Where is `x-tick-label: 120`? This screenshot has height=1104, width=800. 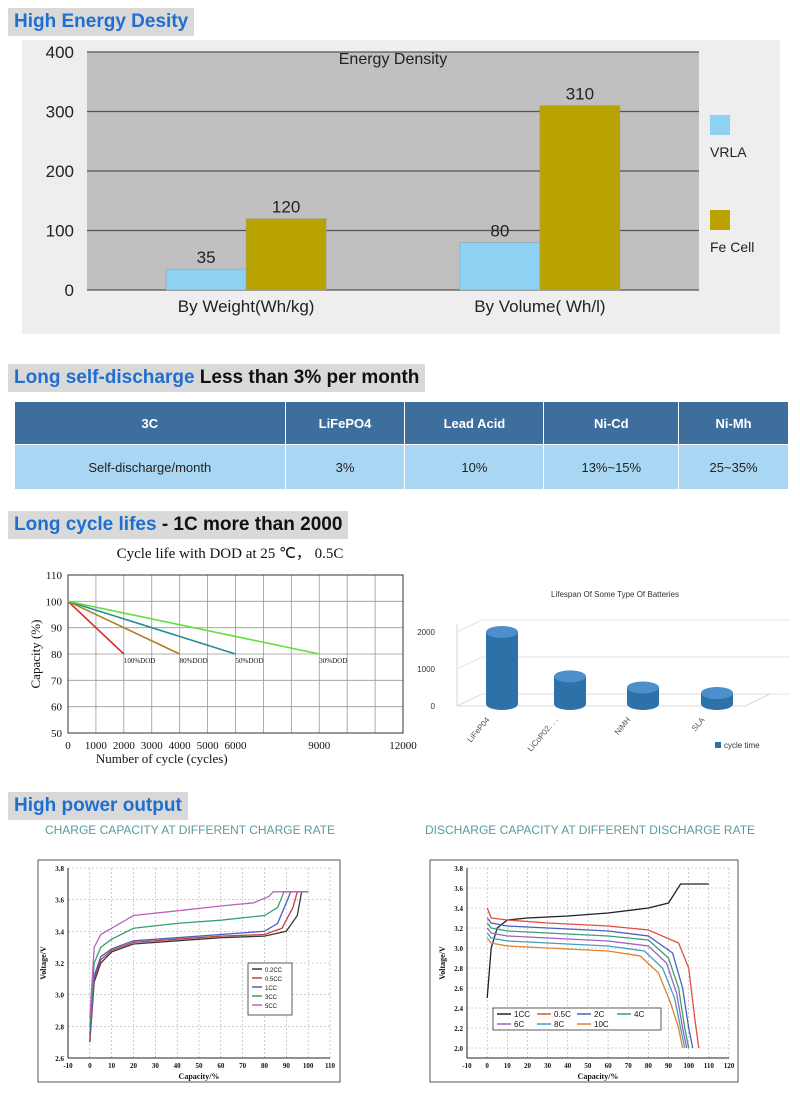
x-tick-label: 120 is located at coordinates (729, 1066).